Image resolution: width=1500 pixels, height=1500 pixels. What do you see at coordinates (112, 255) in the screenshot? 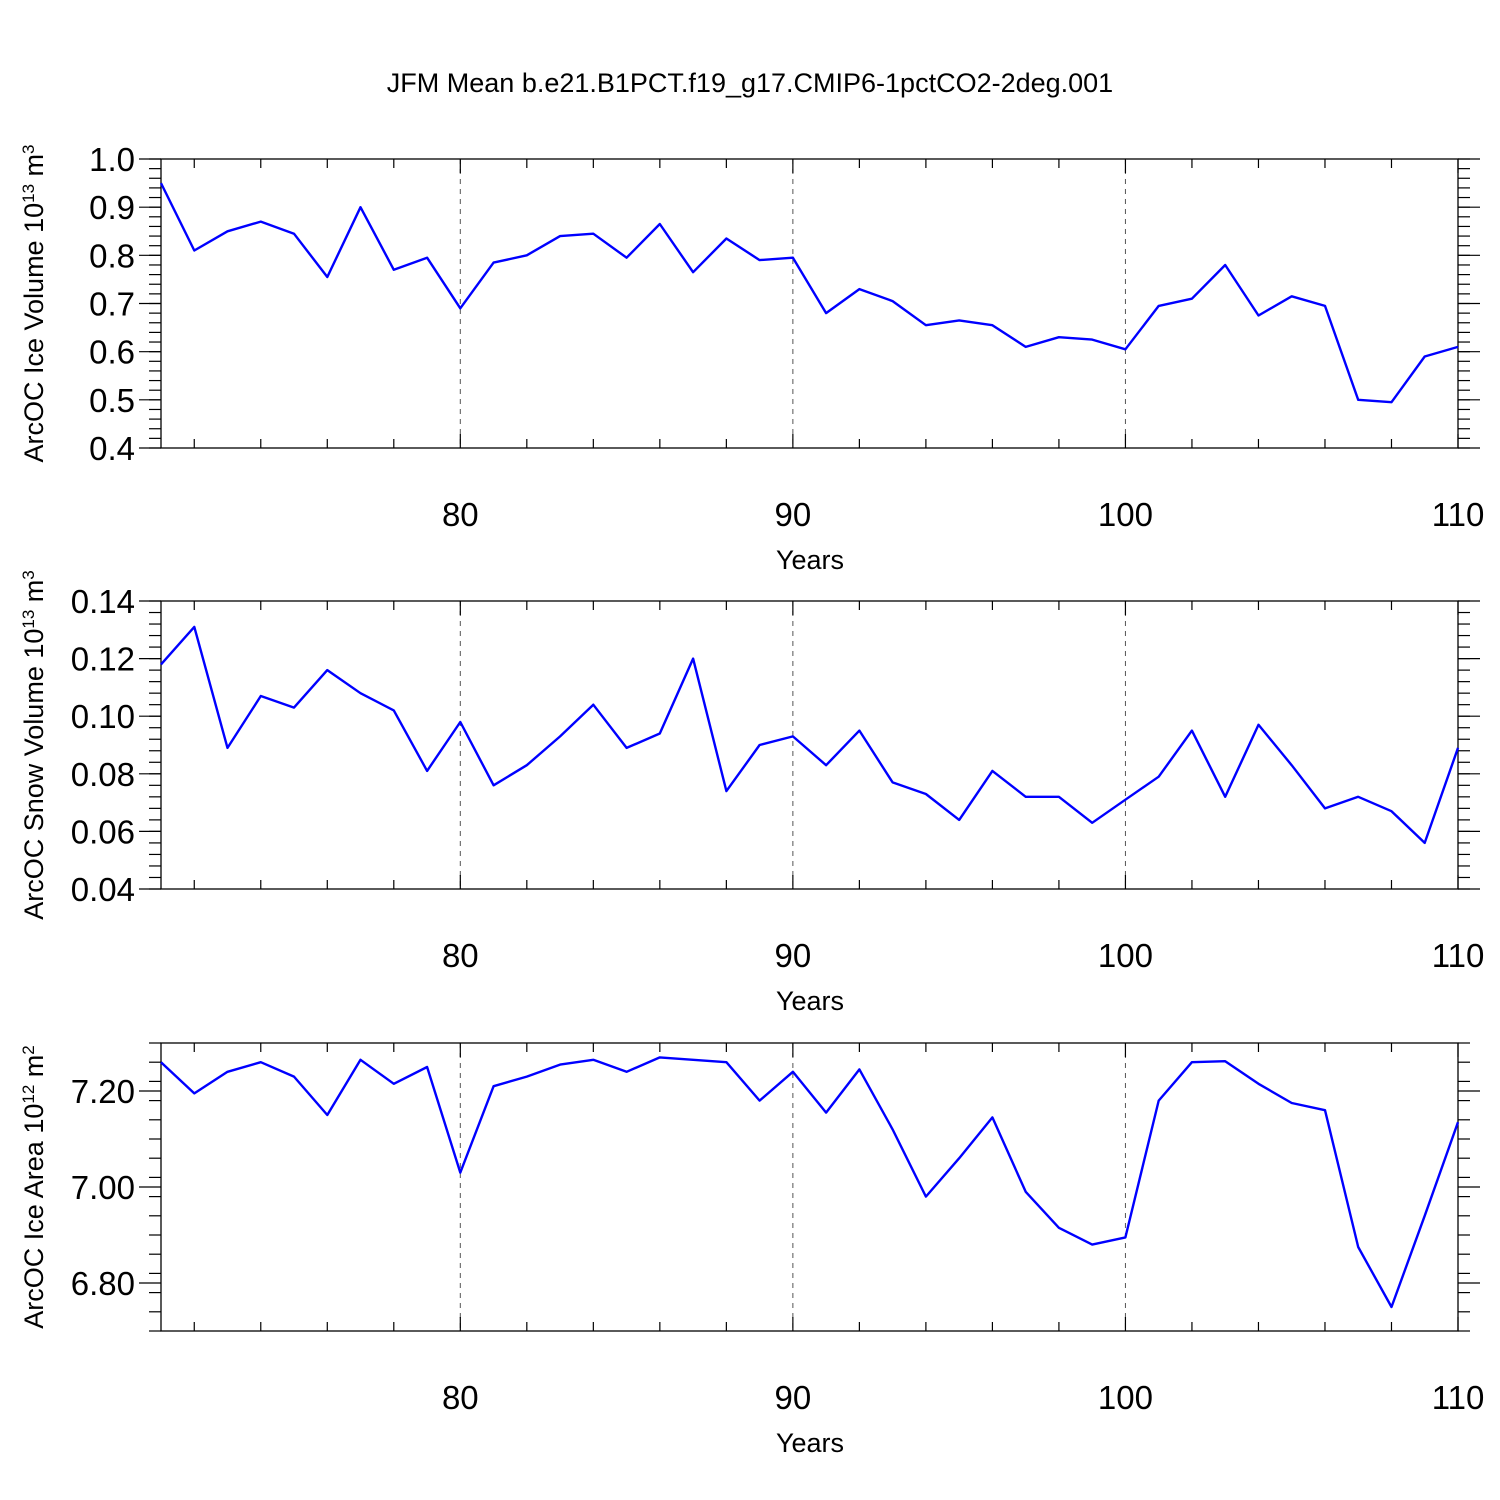
I see `y-tick-label: 0.8` at bounding box center [112, 255].